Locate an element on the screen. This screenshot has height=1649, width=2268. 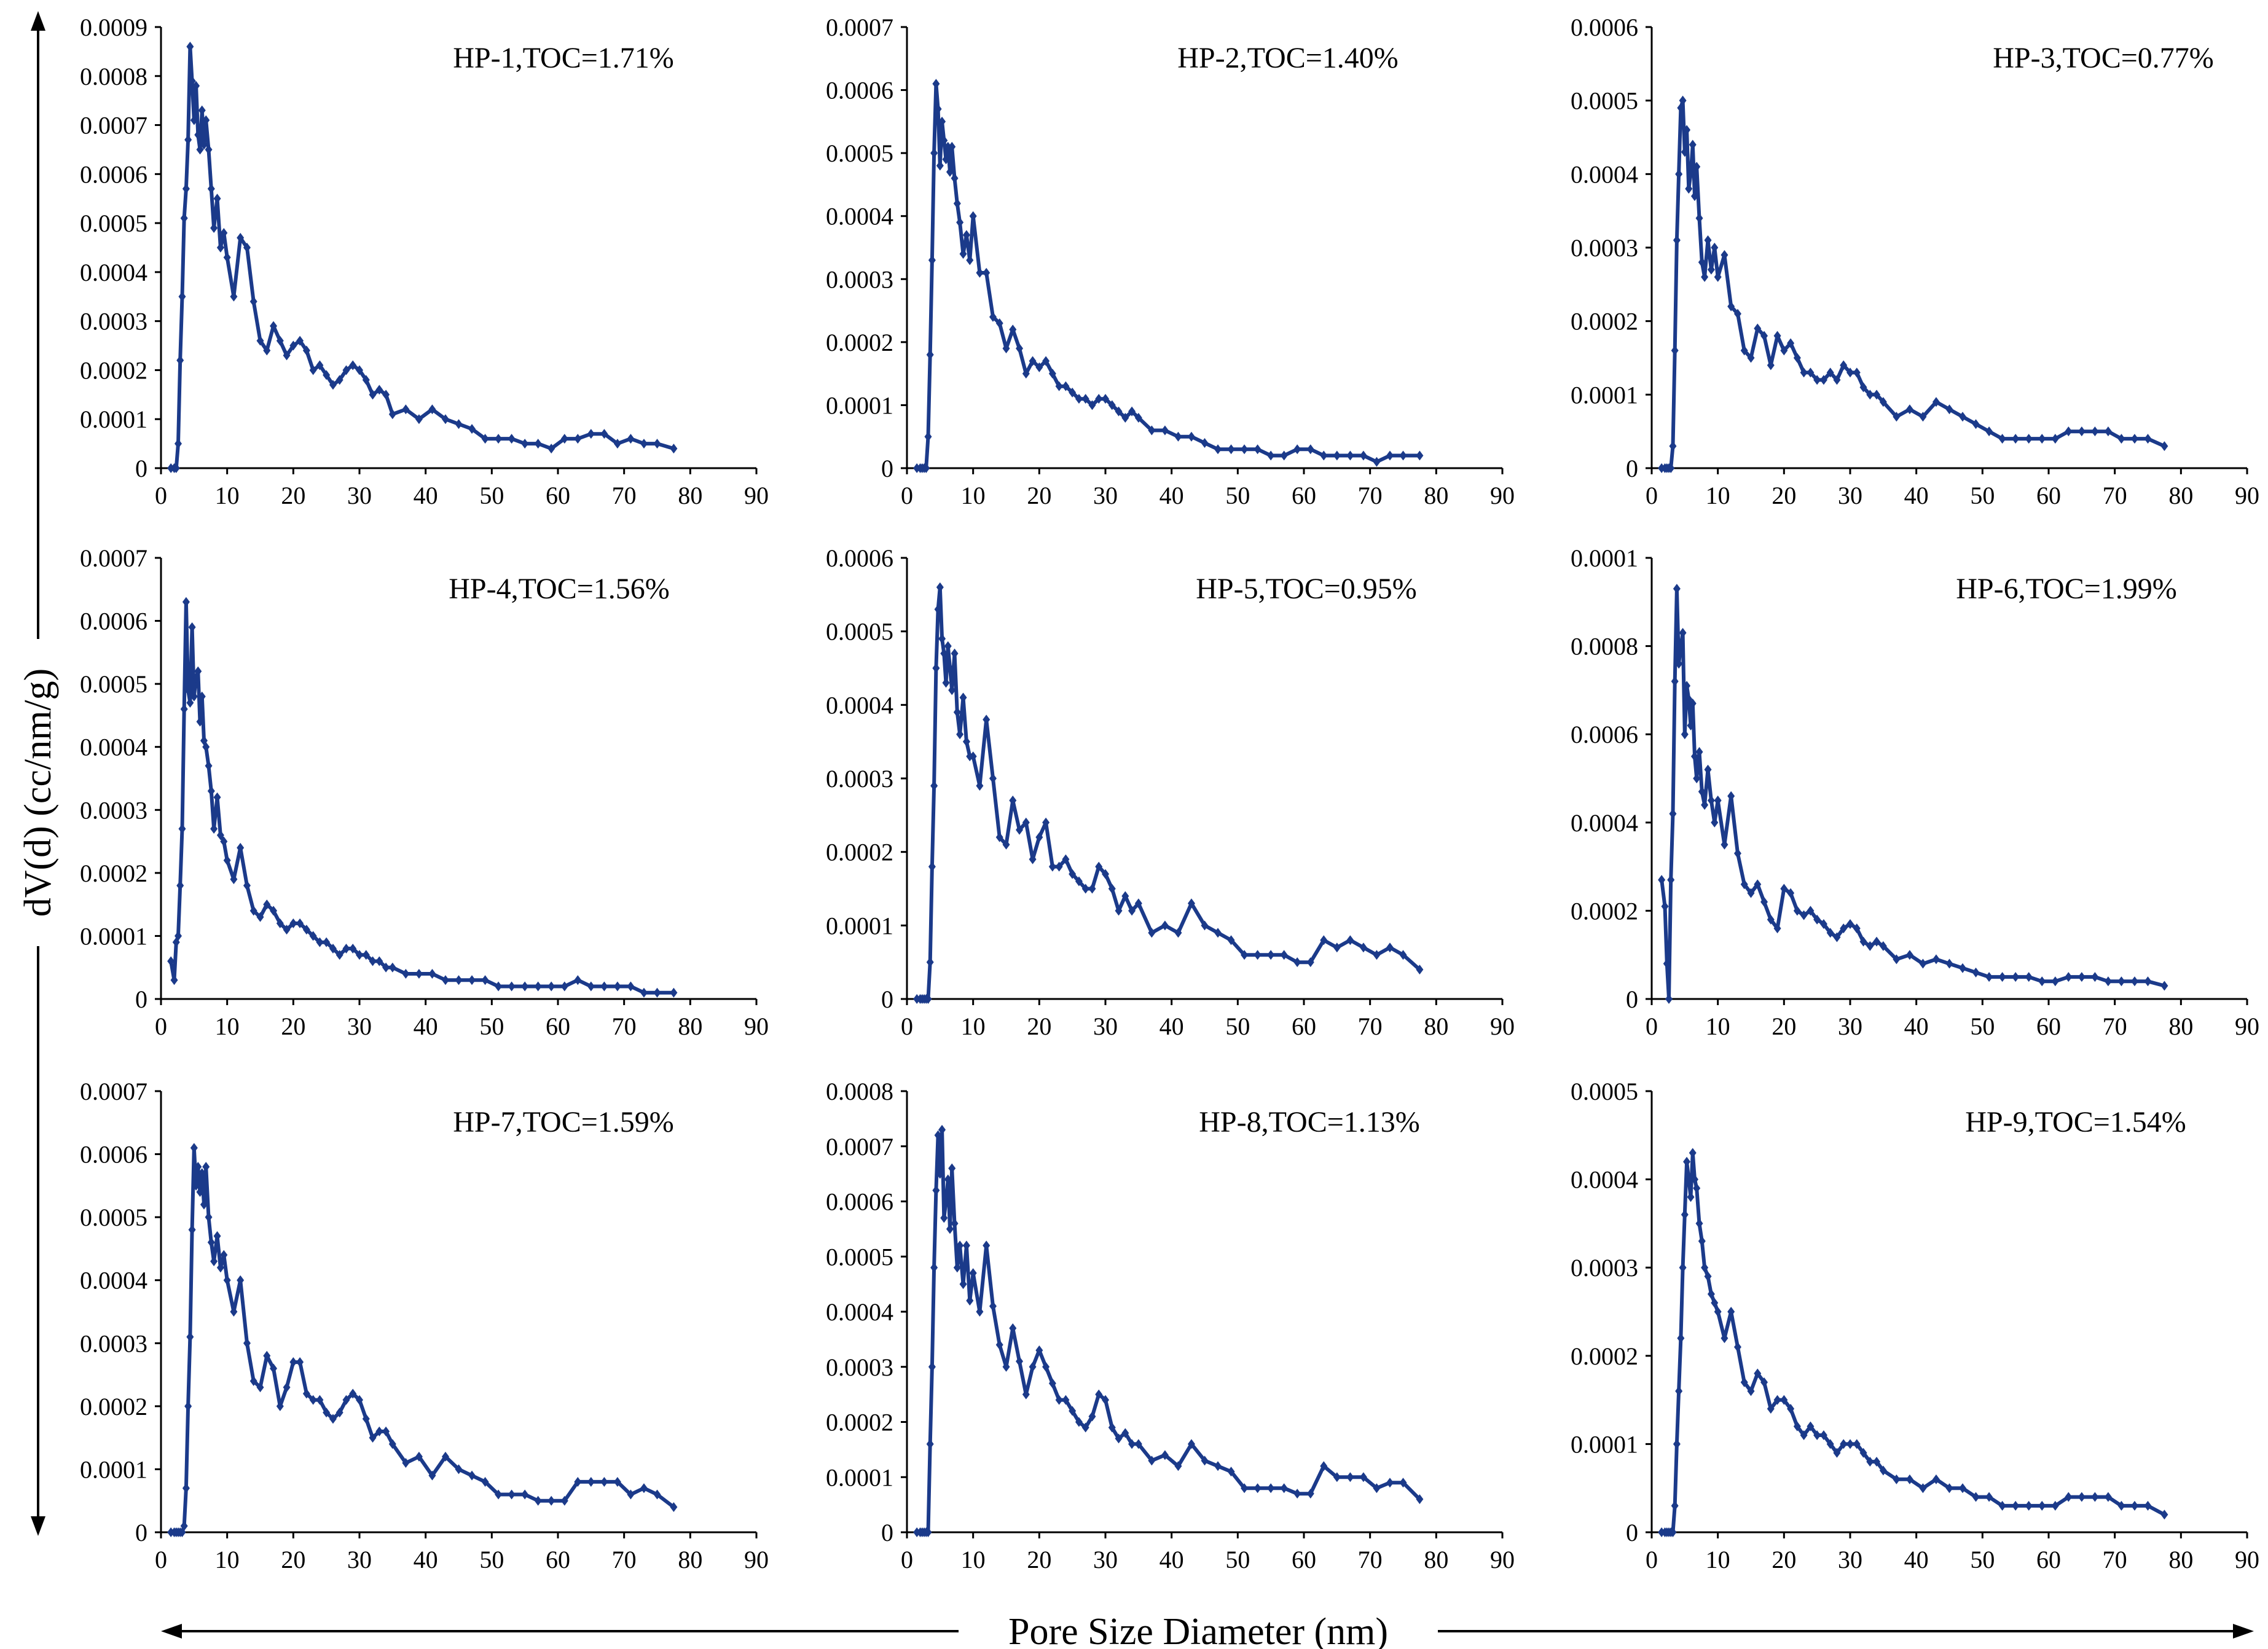
x-tick-label: 80 is located at coordinates (1436, 1560).